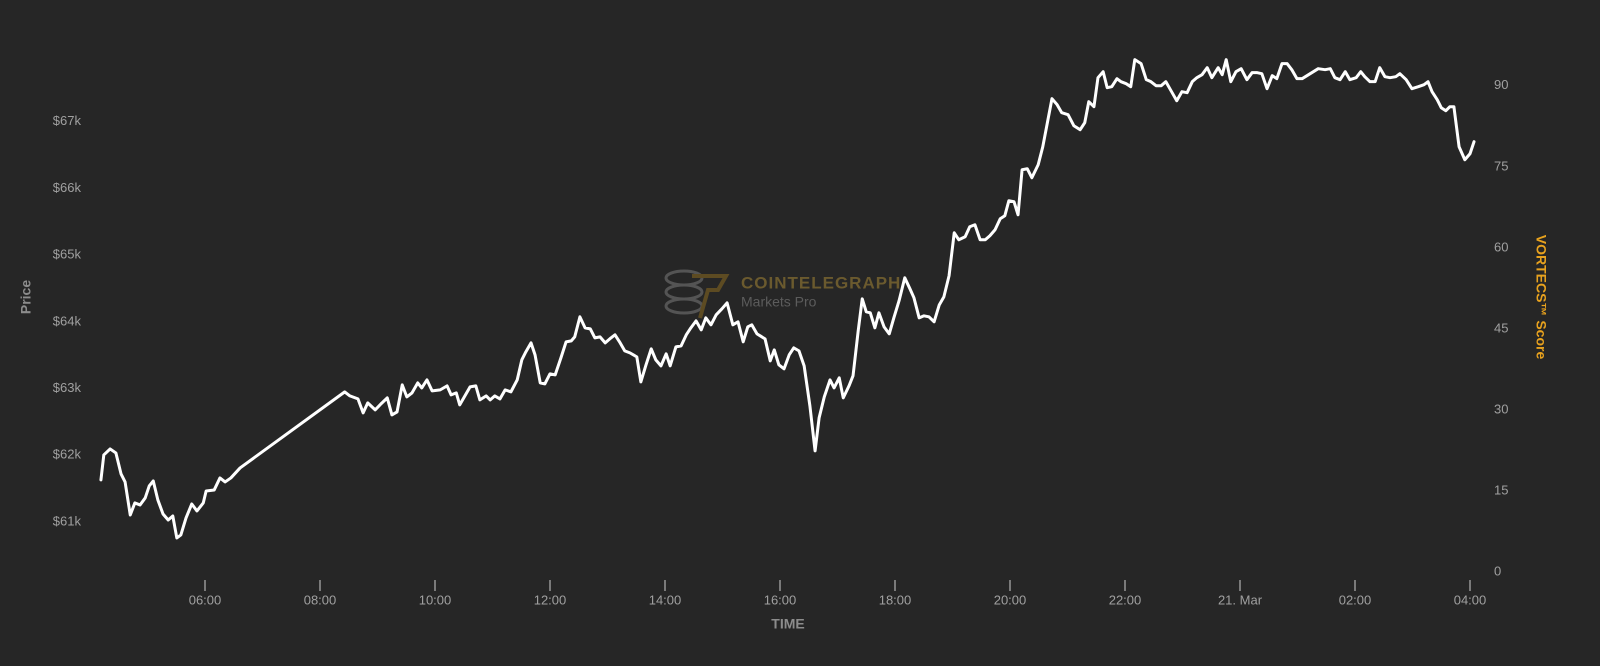  I want to click on y-tick-label: $67k, so click(67, 120).